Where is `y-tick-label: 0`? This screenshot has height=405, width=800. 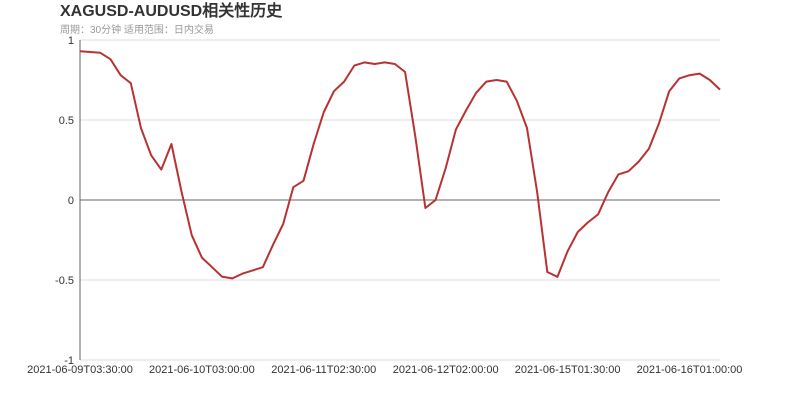
y-tick-label: 0 is located at coordinates (71, 201).